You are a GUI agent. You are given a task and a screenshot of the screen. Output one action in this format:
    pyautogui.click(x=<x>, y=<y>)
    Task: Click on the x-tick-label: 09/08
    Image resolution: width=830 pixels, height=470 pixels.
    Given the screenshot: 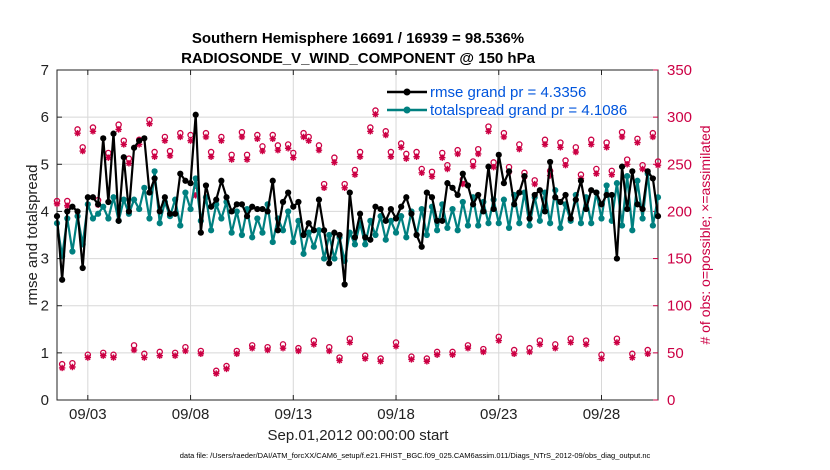 What is the action you would take?
    pyautogui.click(x=191, y=414)
    